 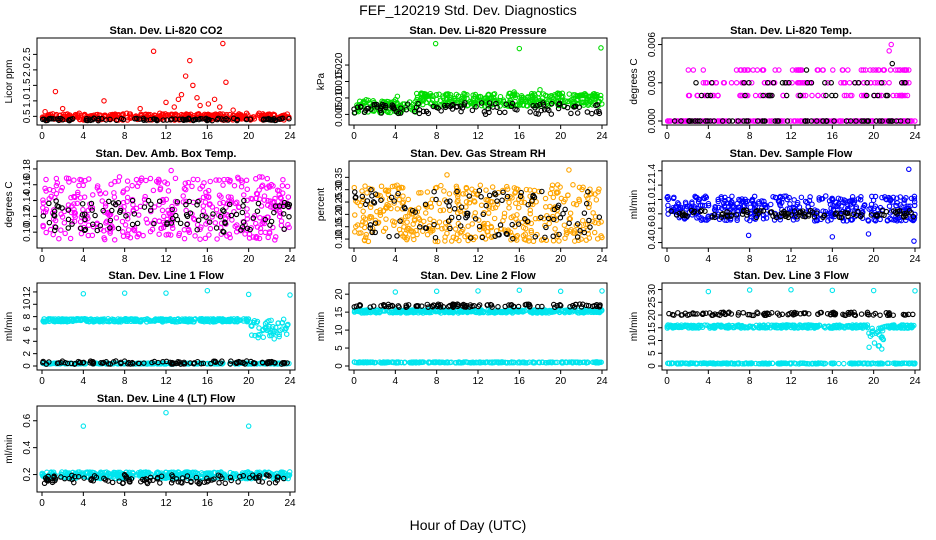 I want to click on y-tick-label: 0.10, so click(x=339, y=239).